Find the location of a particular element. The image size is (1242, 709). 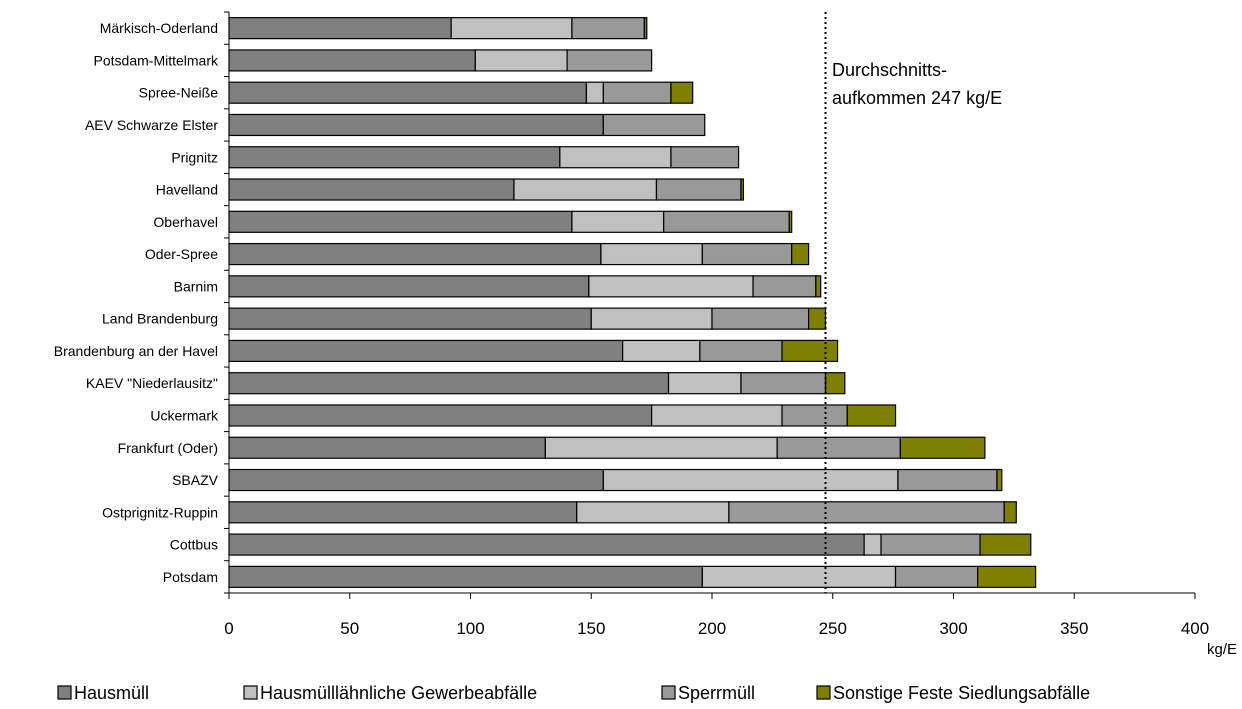

category-label: SBAZV is located at coordinates (195, 480).